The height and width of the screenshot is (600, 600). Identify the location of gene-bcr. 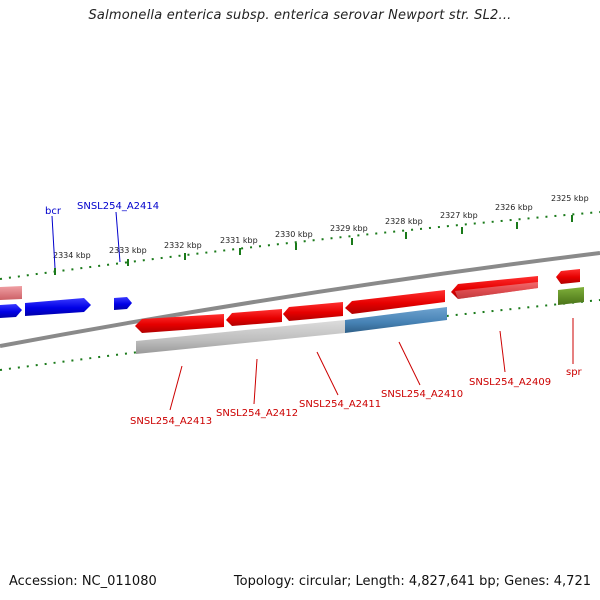
(58, 307).